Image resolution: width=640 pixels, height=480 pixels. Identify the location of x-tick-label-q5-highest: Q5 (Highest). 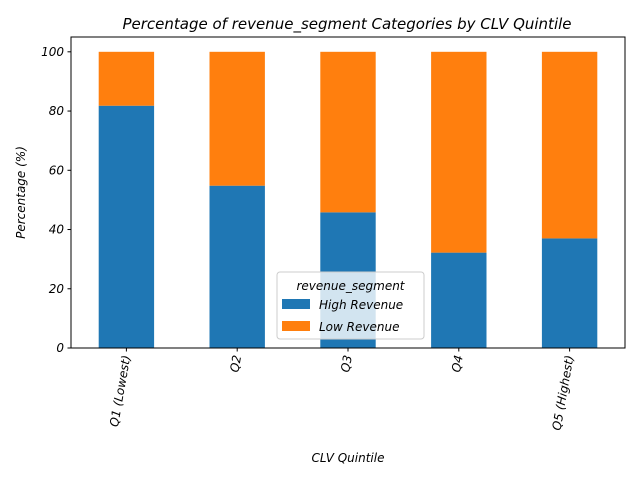
(563, 392).